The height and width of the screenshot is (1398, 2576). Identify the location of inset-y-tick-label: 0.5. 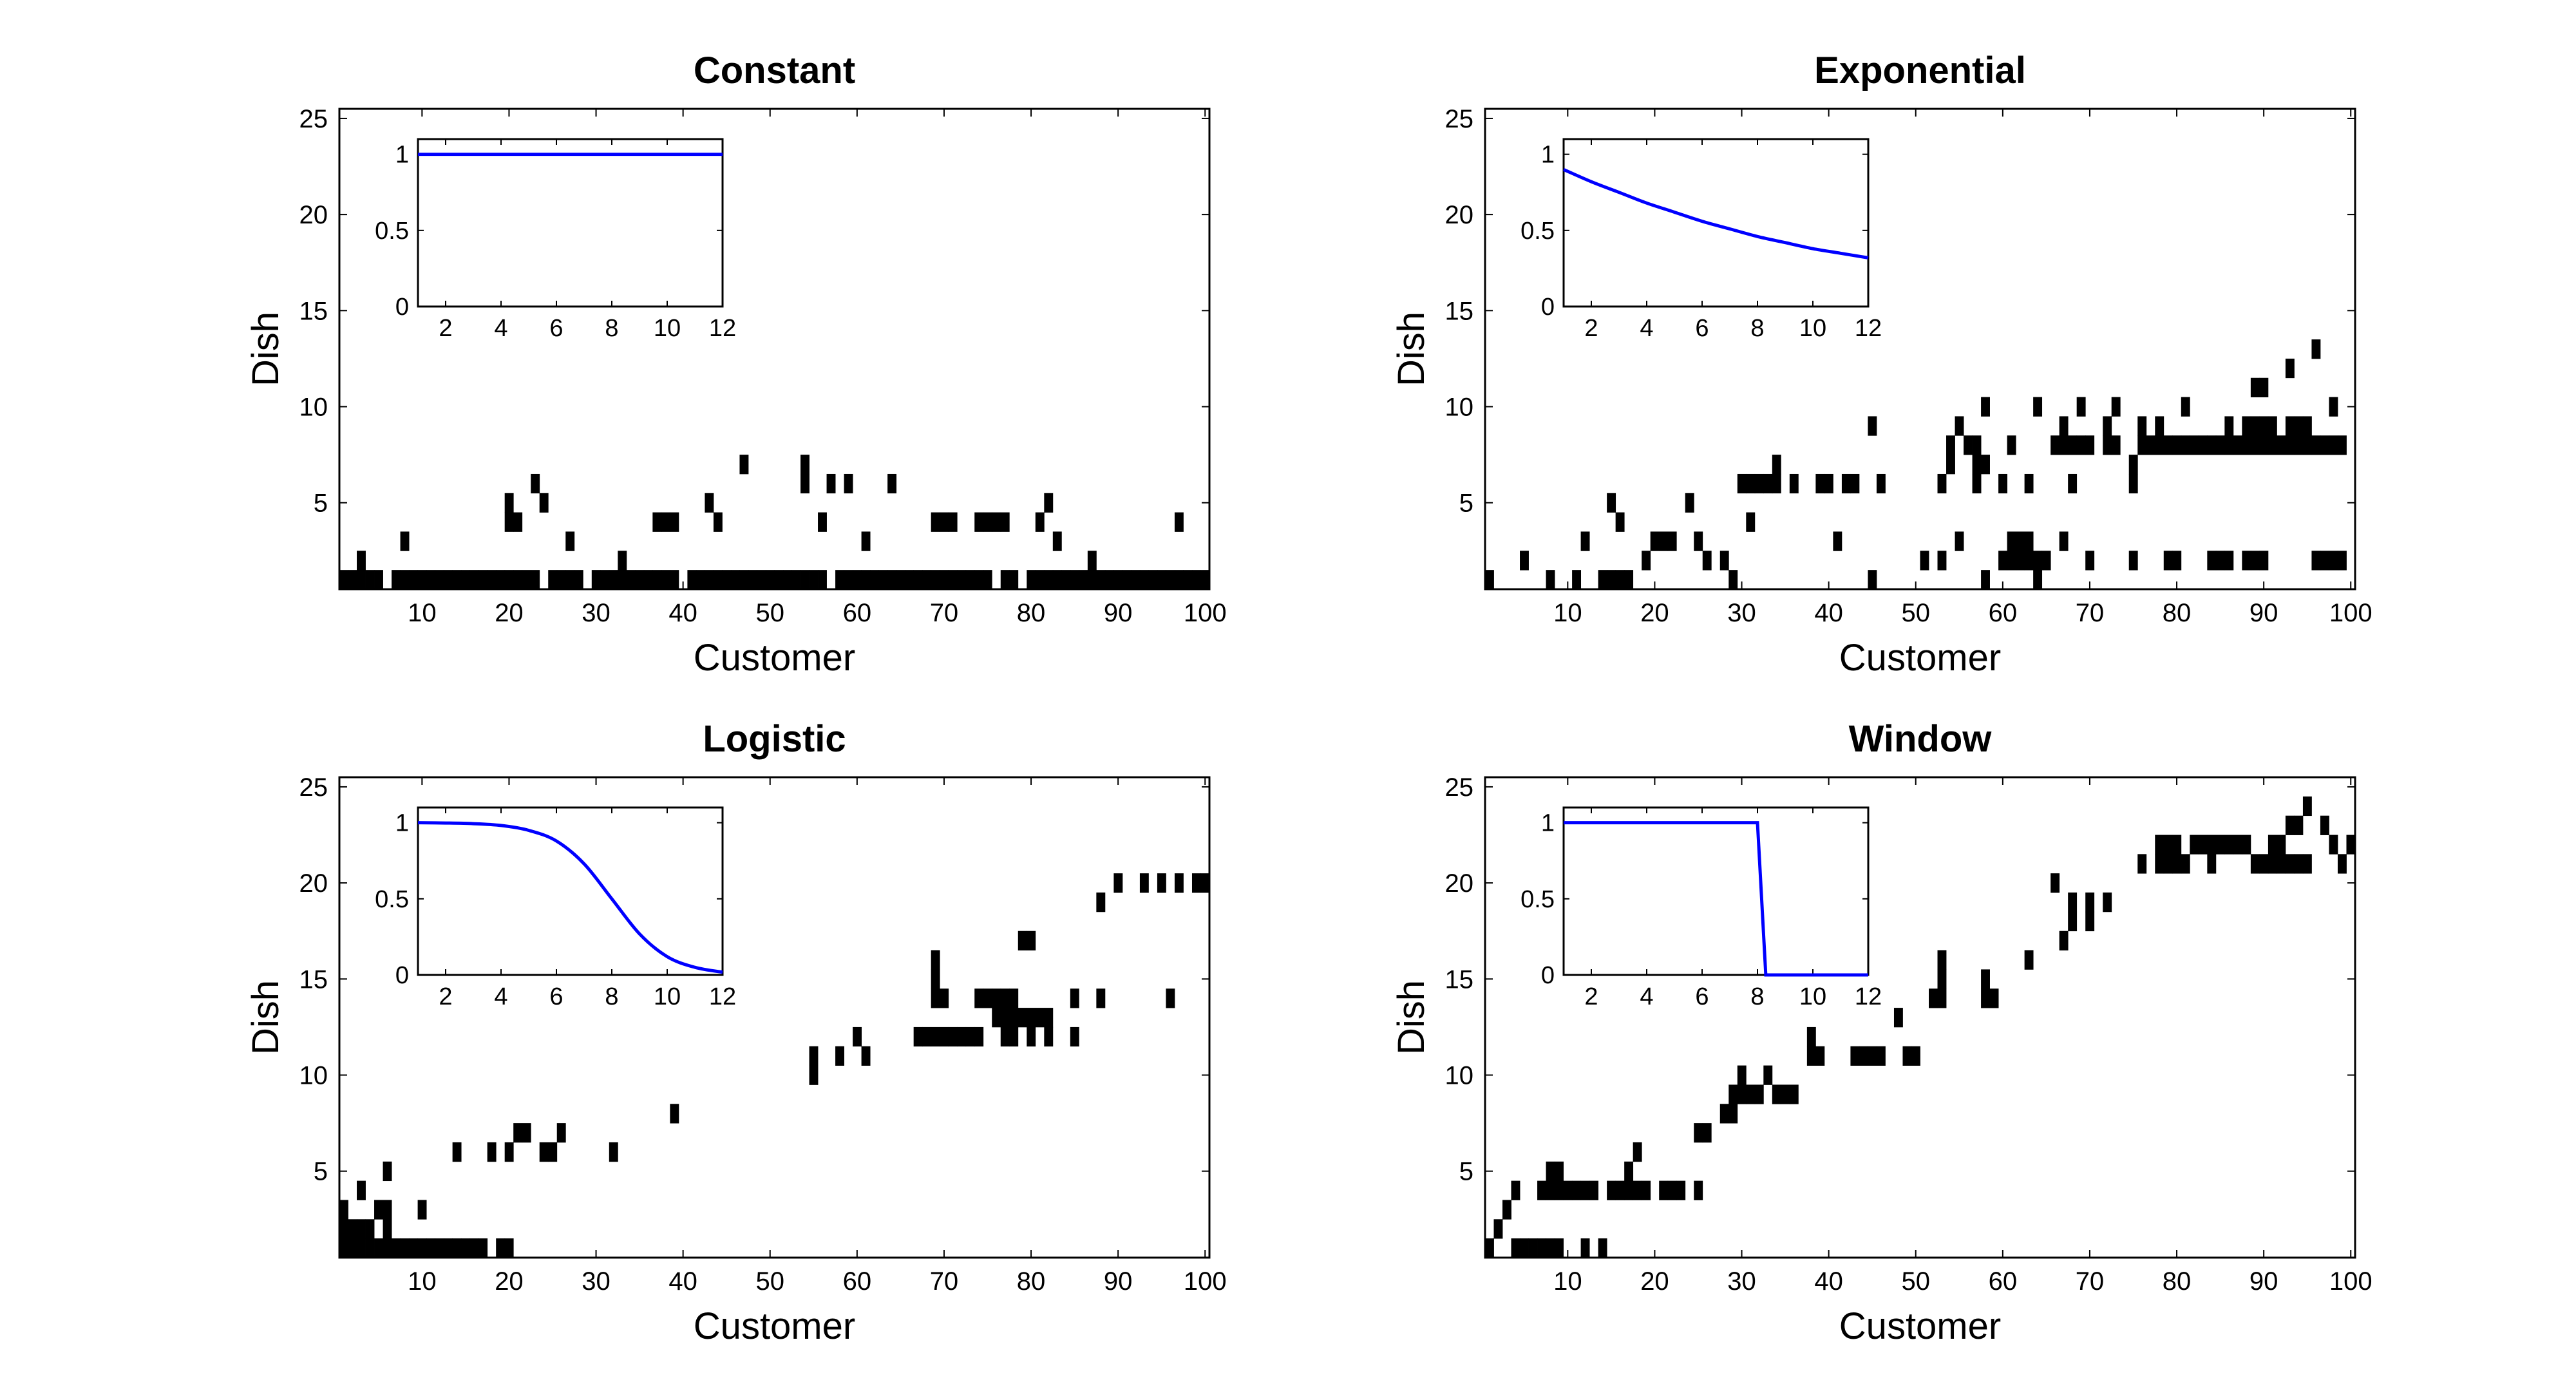
(1537, 231).